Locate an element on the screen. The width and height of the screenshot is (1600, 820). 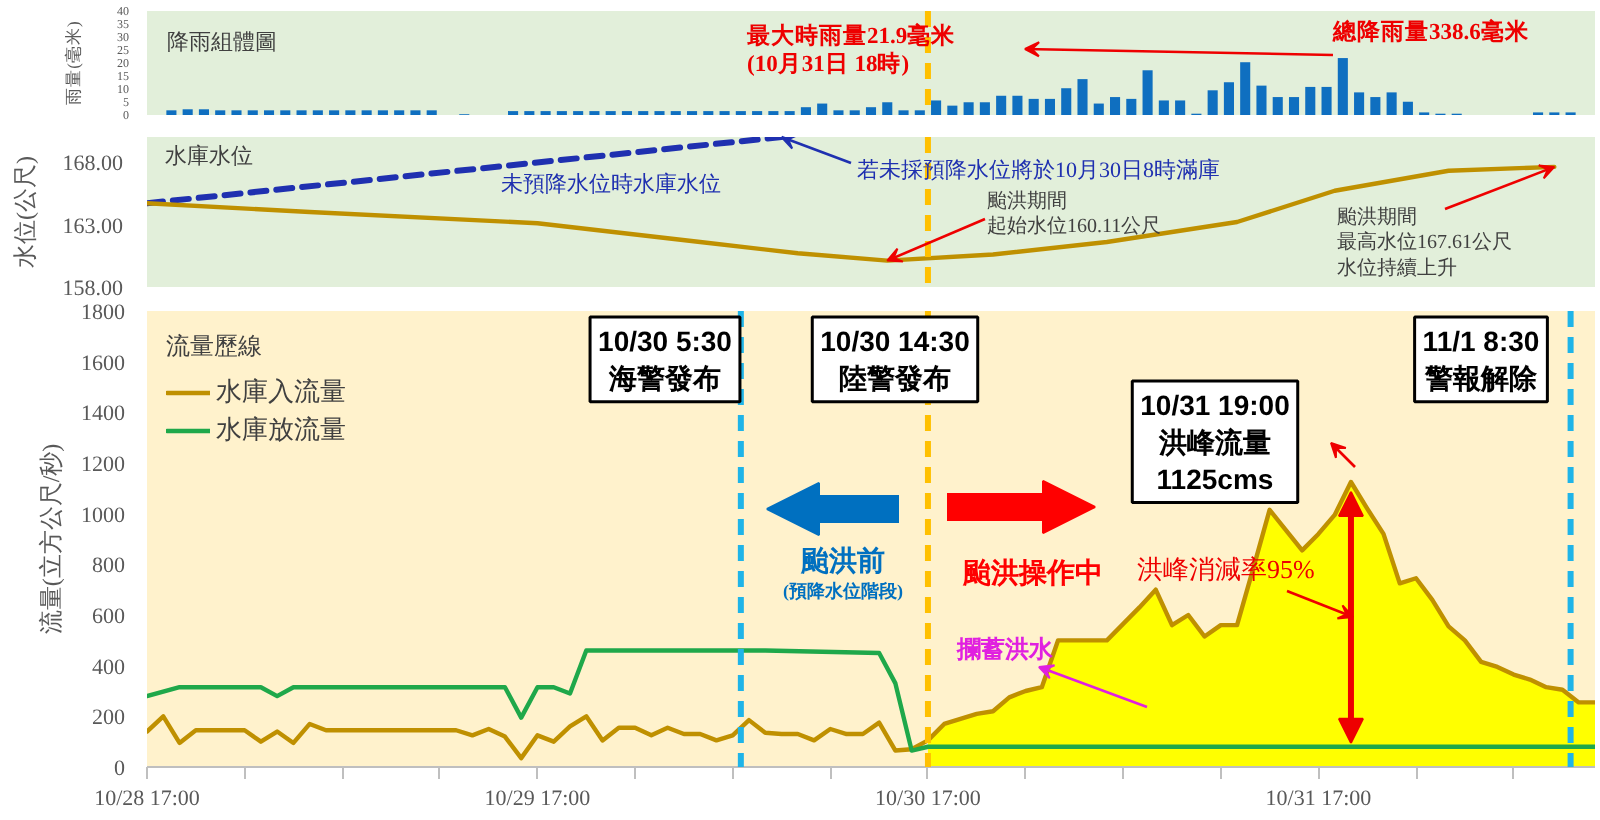
x-tick-label: 10/30 17:00 is located at coordinates (928, 799).